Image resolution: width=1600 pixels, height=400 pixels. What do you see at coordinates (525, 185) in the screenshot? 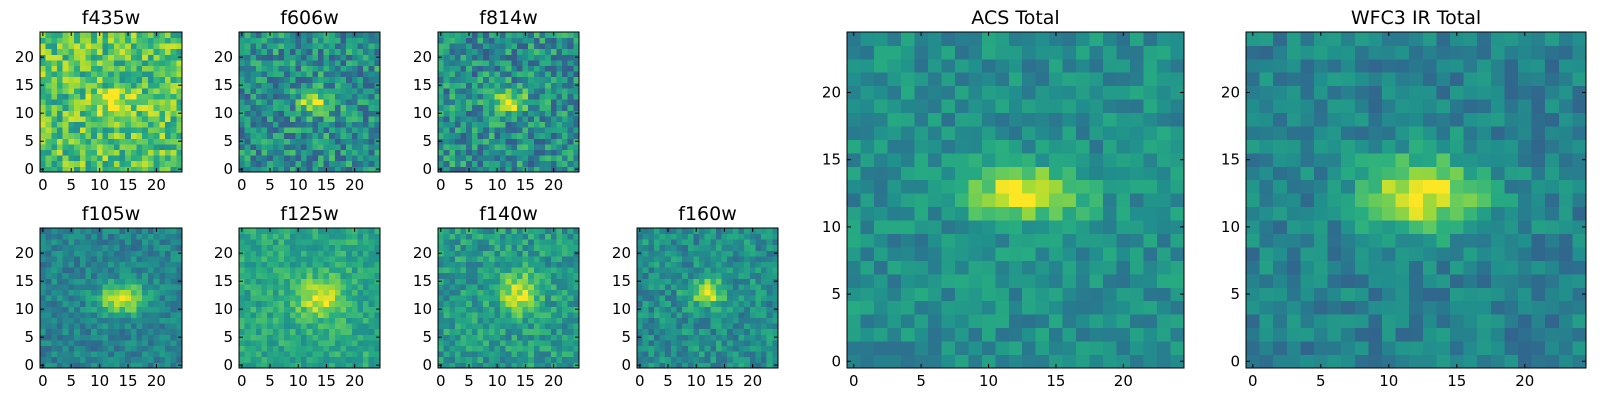
I see `x-tick-label: 15` at bounding box center [525, 185].